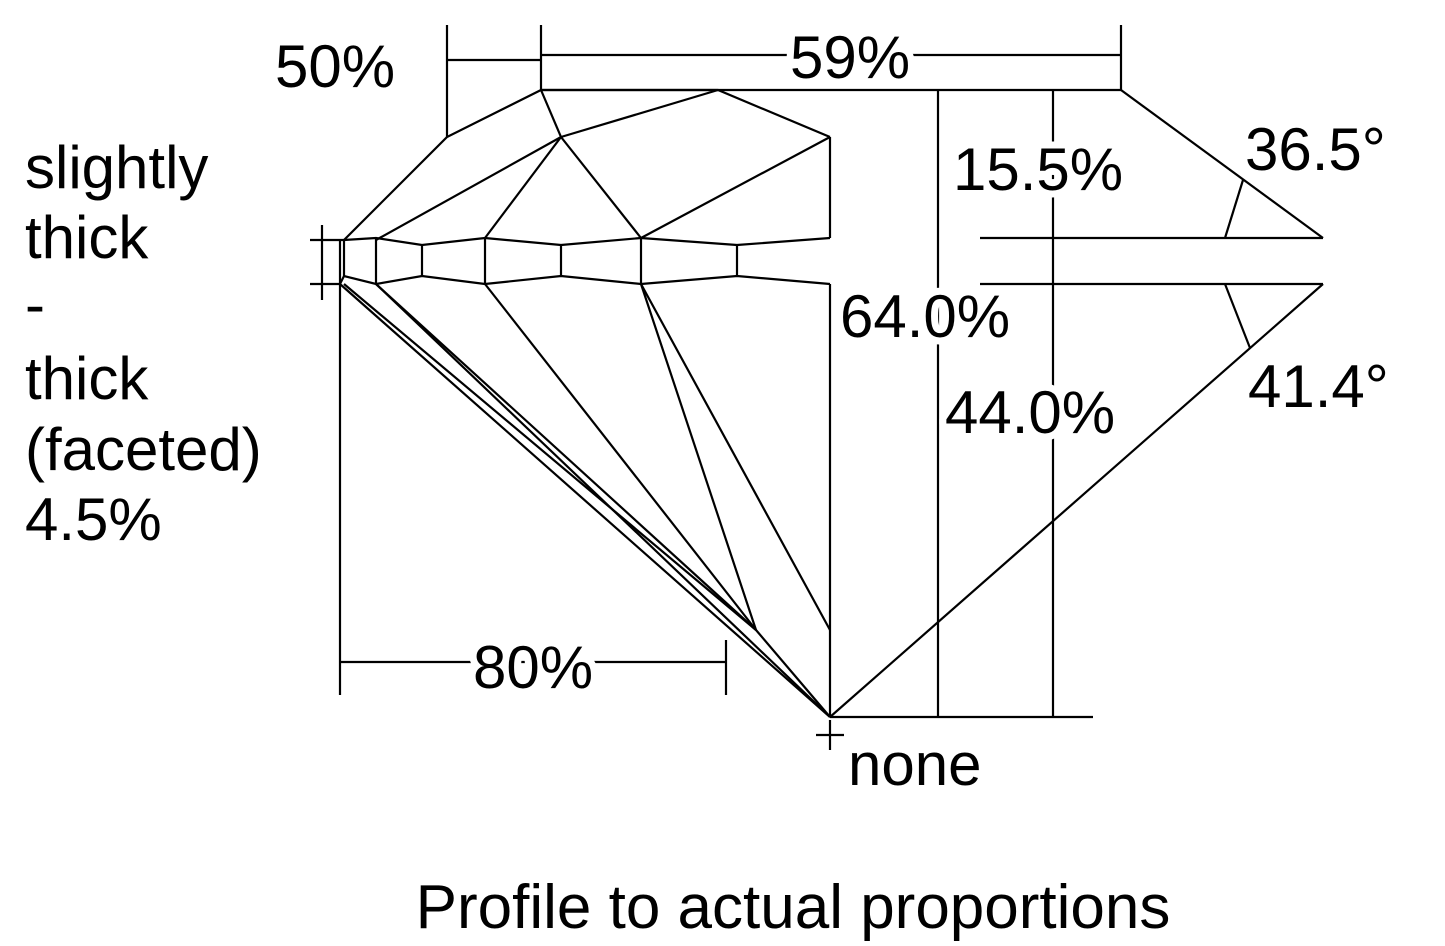 This screenshot has width=1445, height=946. Describe the element at coordinates (1038, 169) in the screenshot. I see `crown-height-label: 15.5%` at that location.